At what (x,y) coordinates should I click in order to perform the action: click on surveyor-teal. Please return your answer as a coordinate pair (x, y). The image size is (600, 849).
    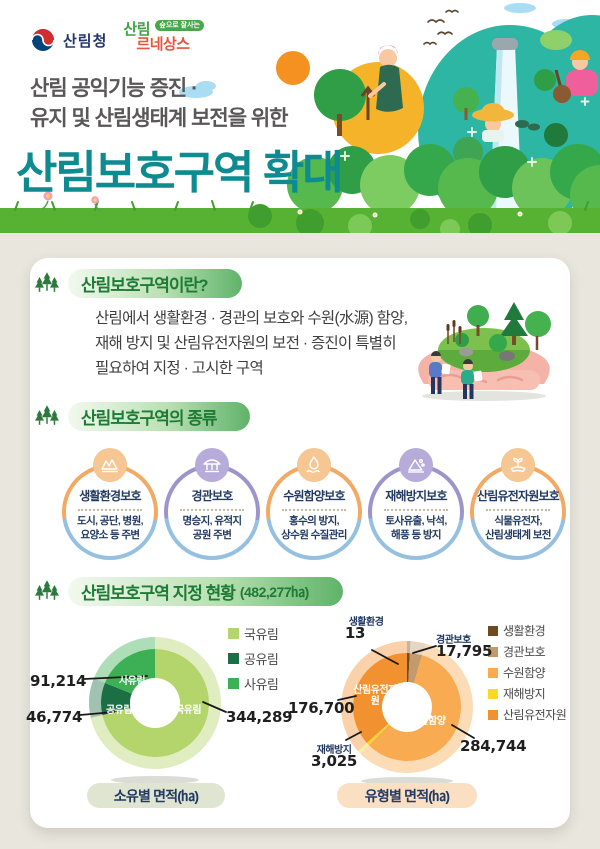
    Looking at the image, I should click on (472, 379).